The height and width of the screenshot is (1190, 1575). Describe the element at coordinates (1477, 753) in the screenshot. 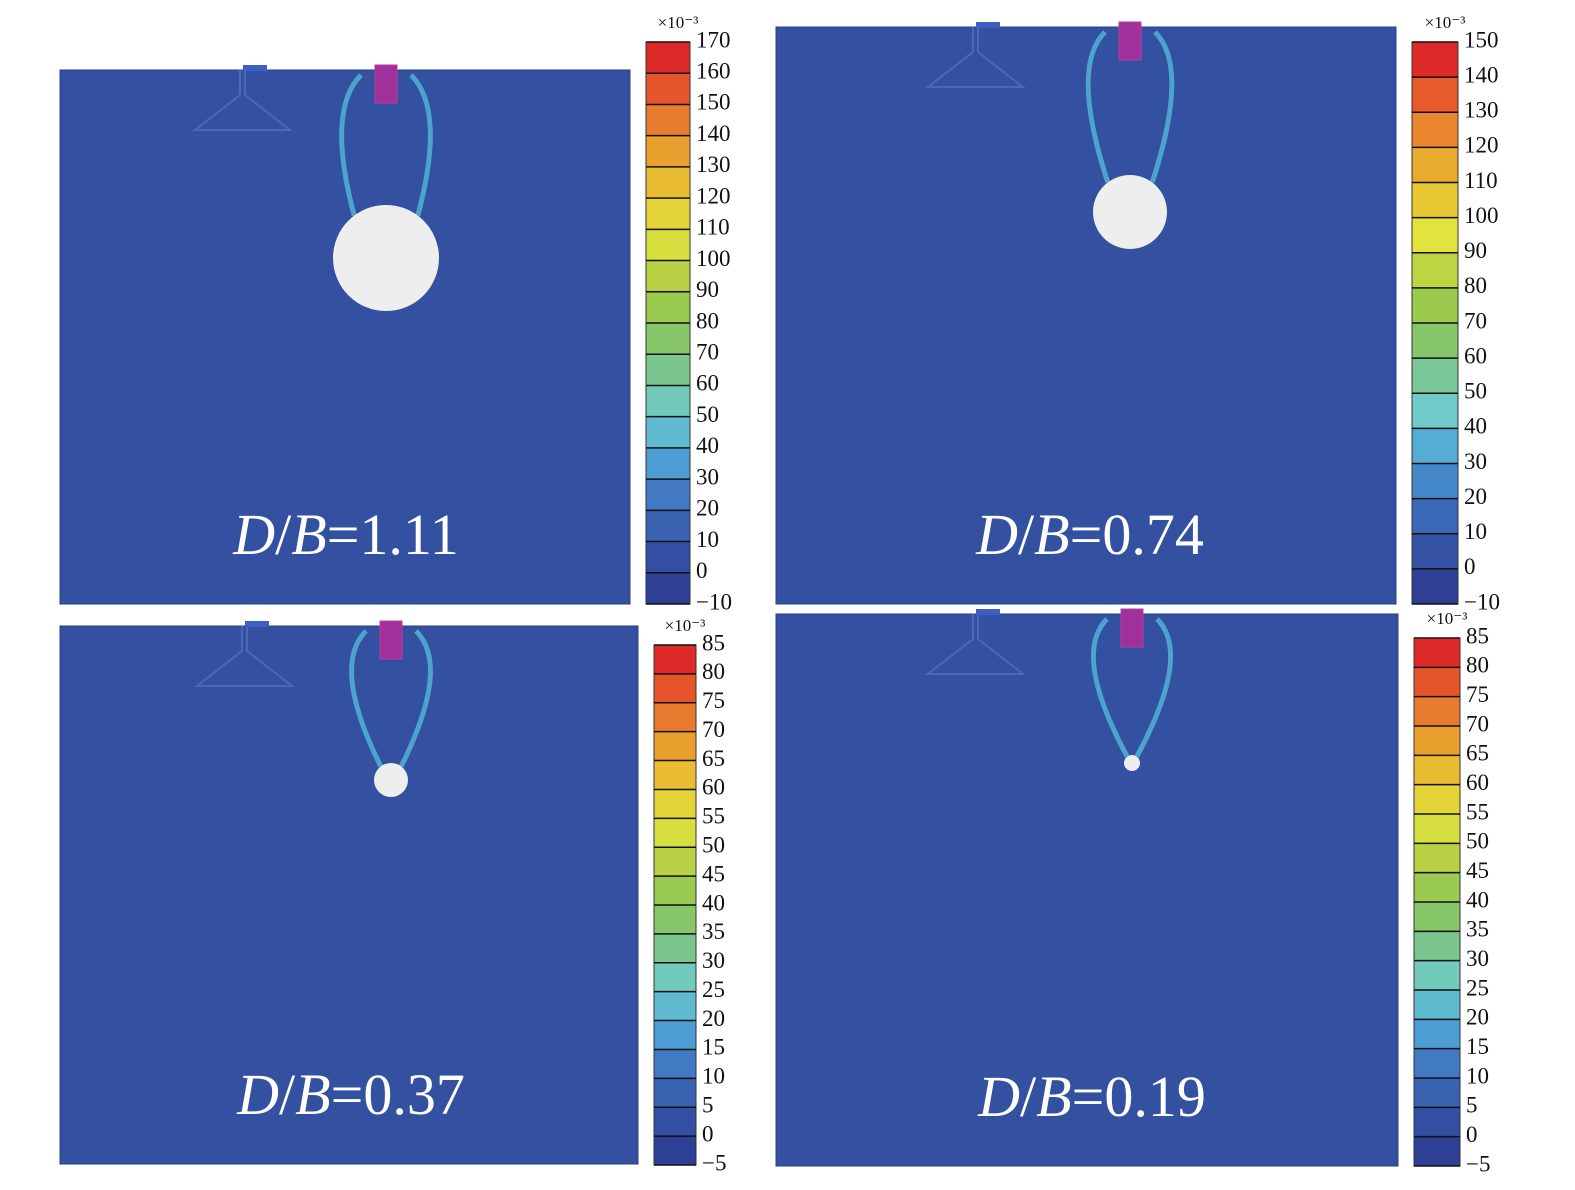

I see `tick-label: 65` at that location.